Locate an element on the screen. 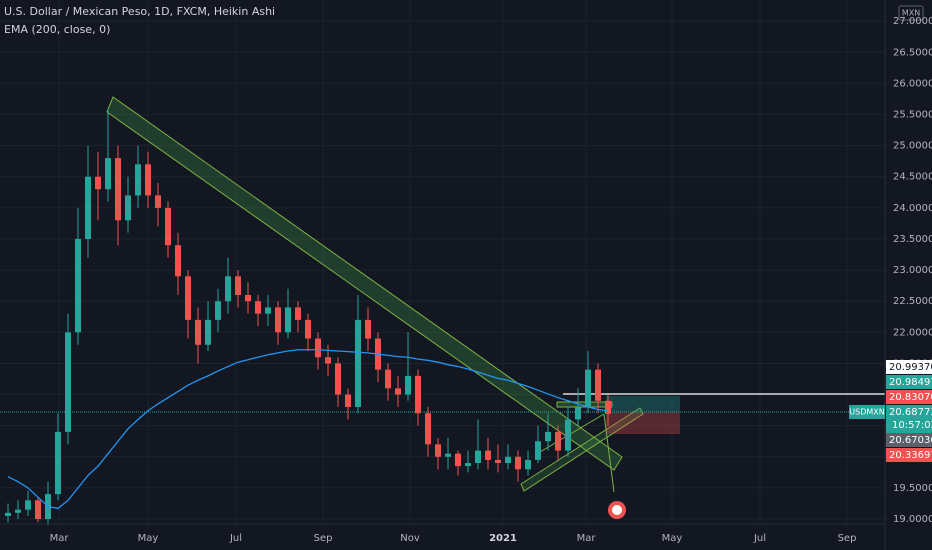 This screenshot has width=932, height=550. trend-channel is located at coordinates (582, 449).